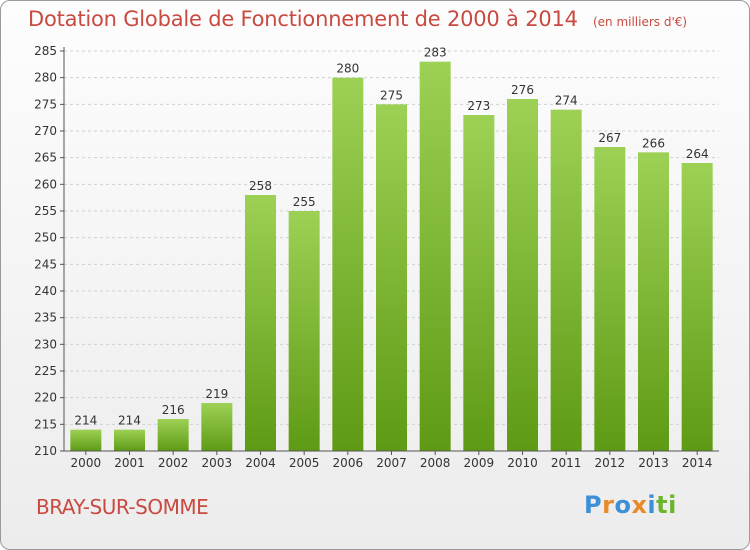 The width and height of the screenshot is (750, 550). I want to click on bar-2009, so click(479, 283).